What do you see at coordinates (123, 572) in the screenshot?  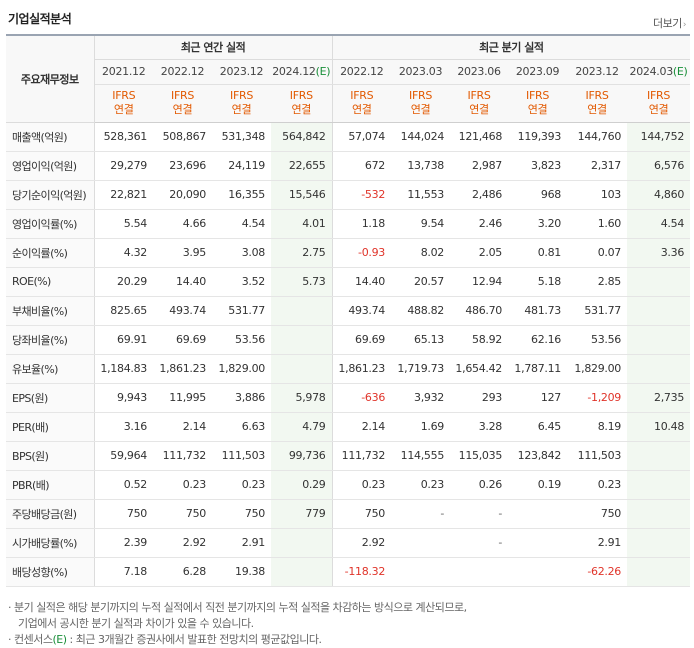 I see `table-cell: 7.18` at bounding box center [123, 572].